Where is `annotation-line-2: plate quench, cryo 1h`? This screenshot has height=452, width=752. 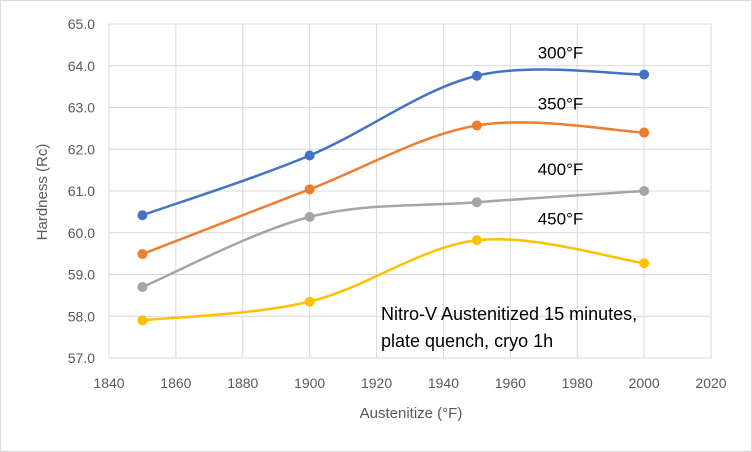
annotation-line-2: plate quench, cryo 1h is located at coordinates (467, 341).